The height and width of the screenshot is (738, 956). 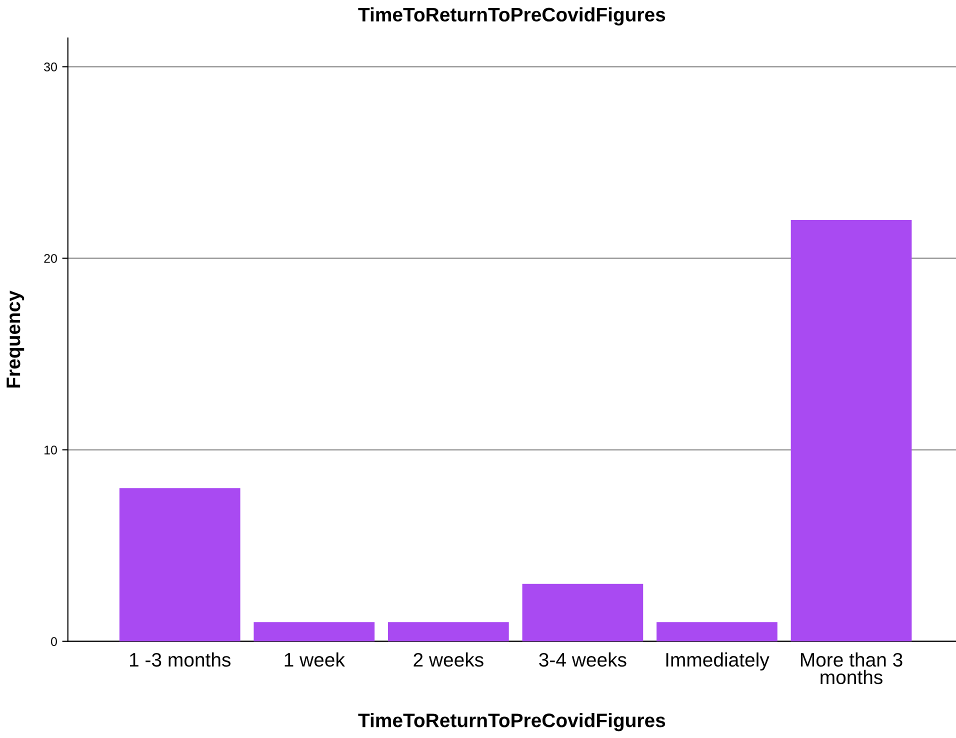 I want to click on x-tick-label: 1 week, so click(x=314, y=659).